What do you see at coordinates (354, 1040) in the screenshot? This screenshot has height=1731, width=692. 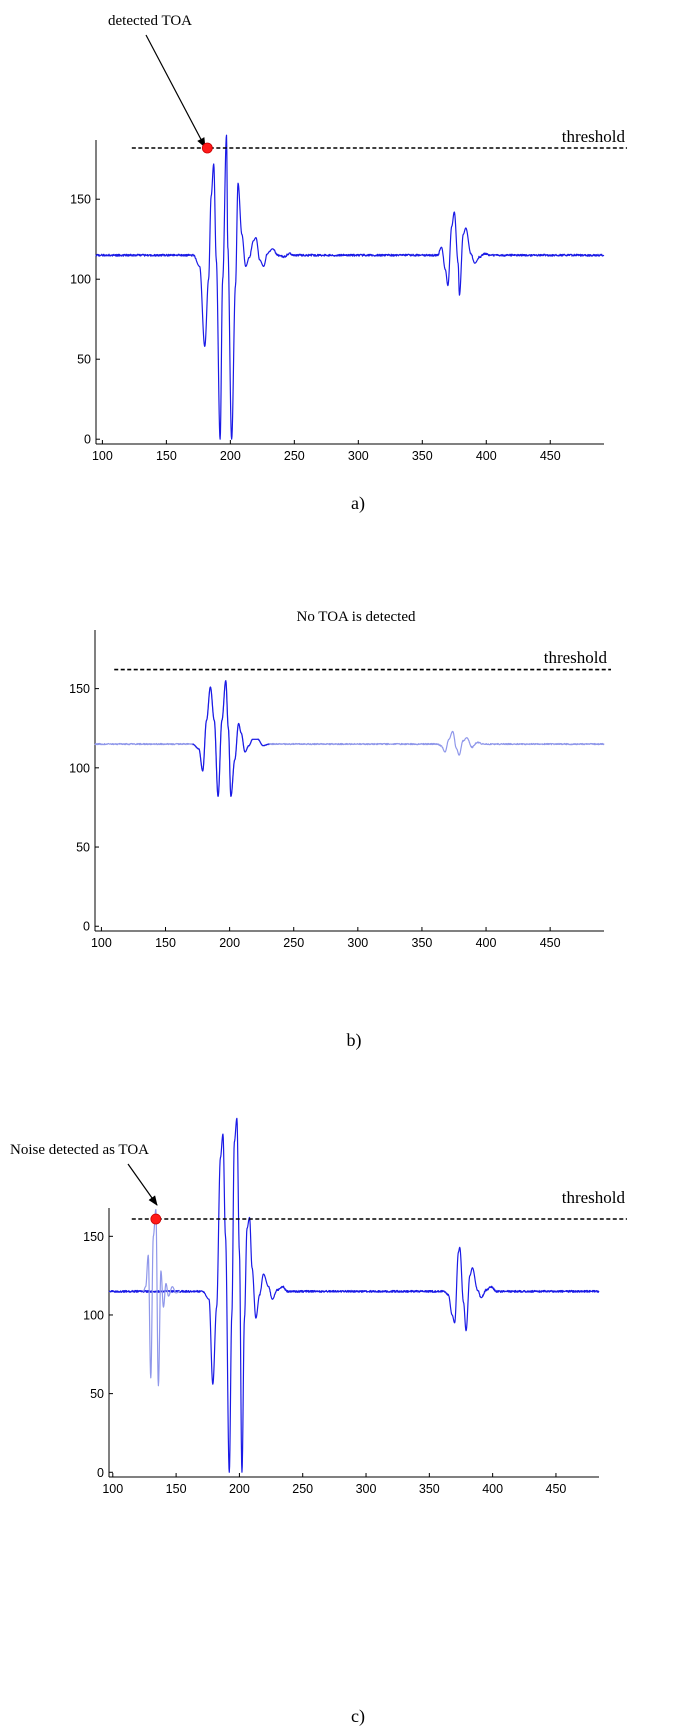 I see `panel-caption: b)` at bounding box center [354, 1040].